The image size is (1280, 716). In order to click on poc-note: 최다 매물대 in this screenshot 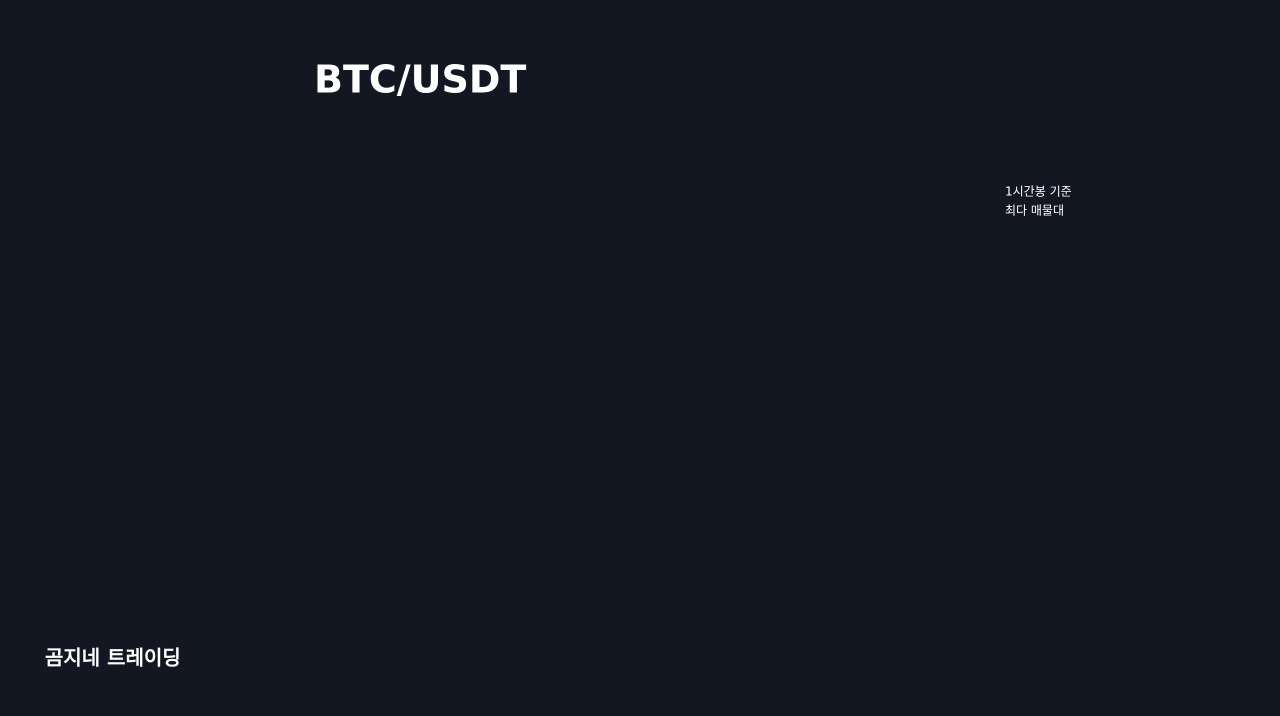, I will do `click(1034, 211)`.